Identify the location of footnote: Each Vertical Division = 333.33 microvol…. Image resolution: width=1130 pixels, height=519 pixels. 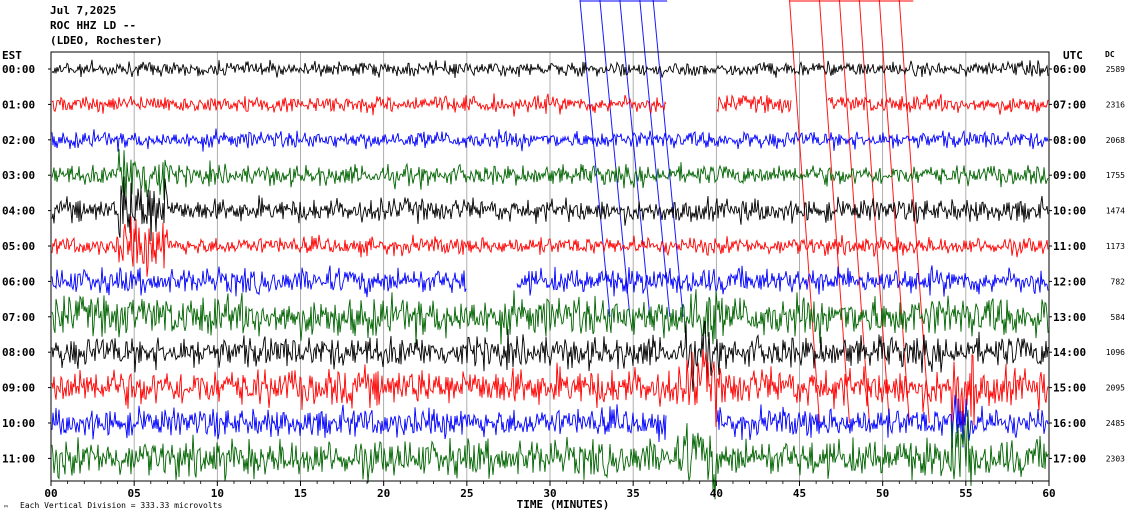
(121, 505).